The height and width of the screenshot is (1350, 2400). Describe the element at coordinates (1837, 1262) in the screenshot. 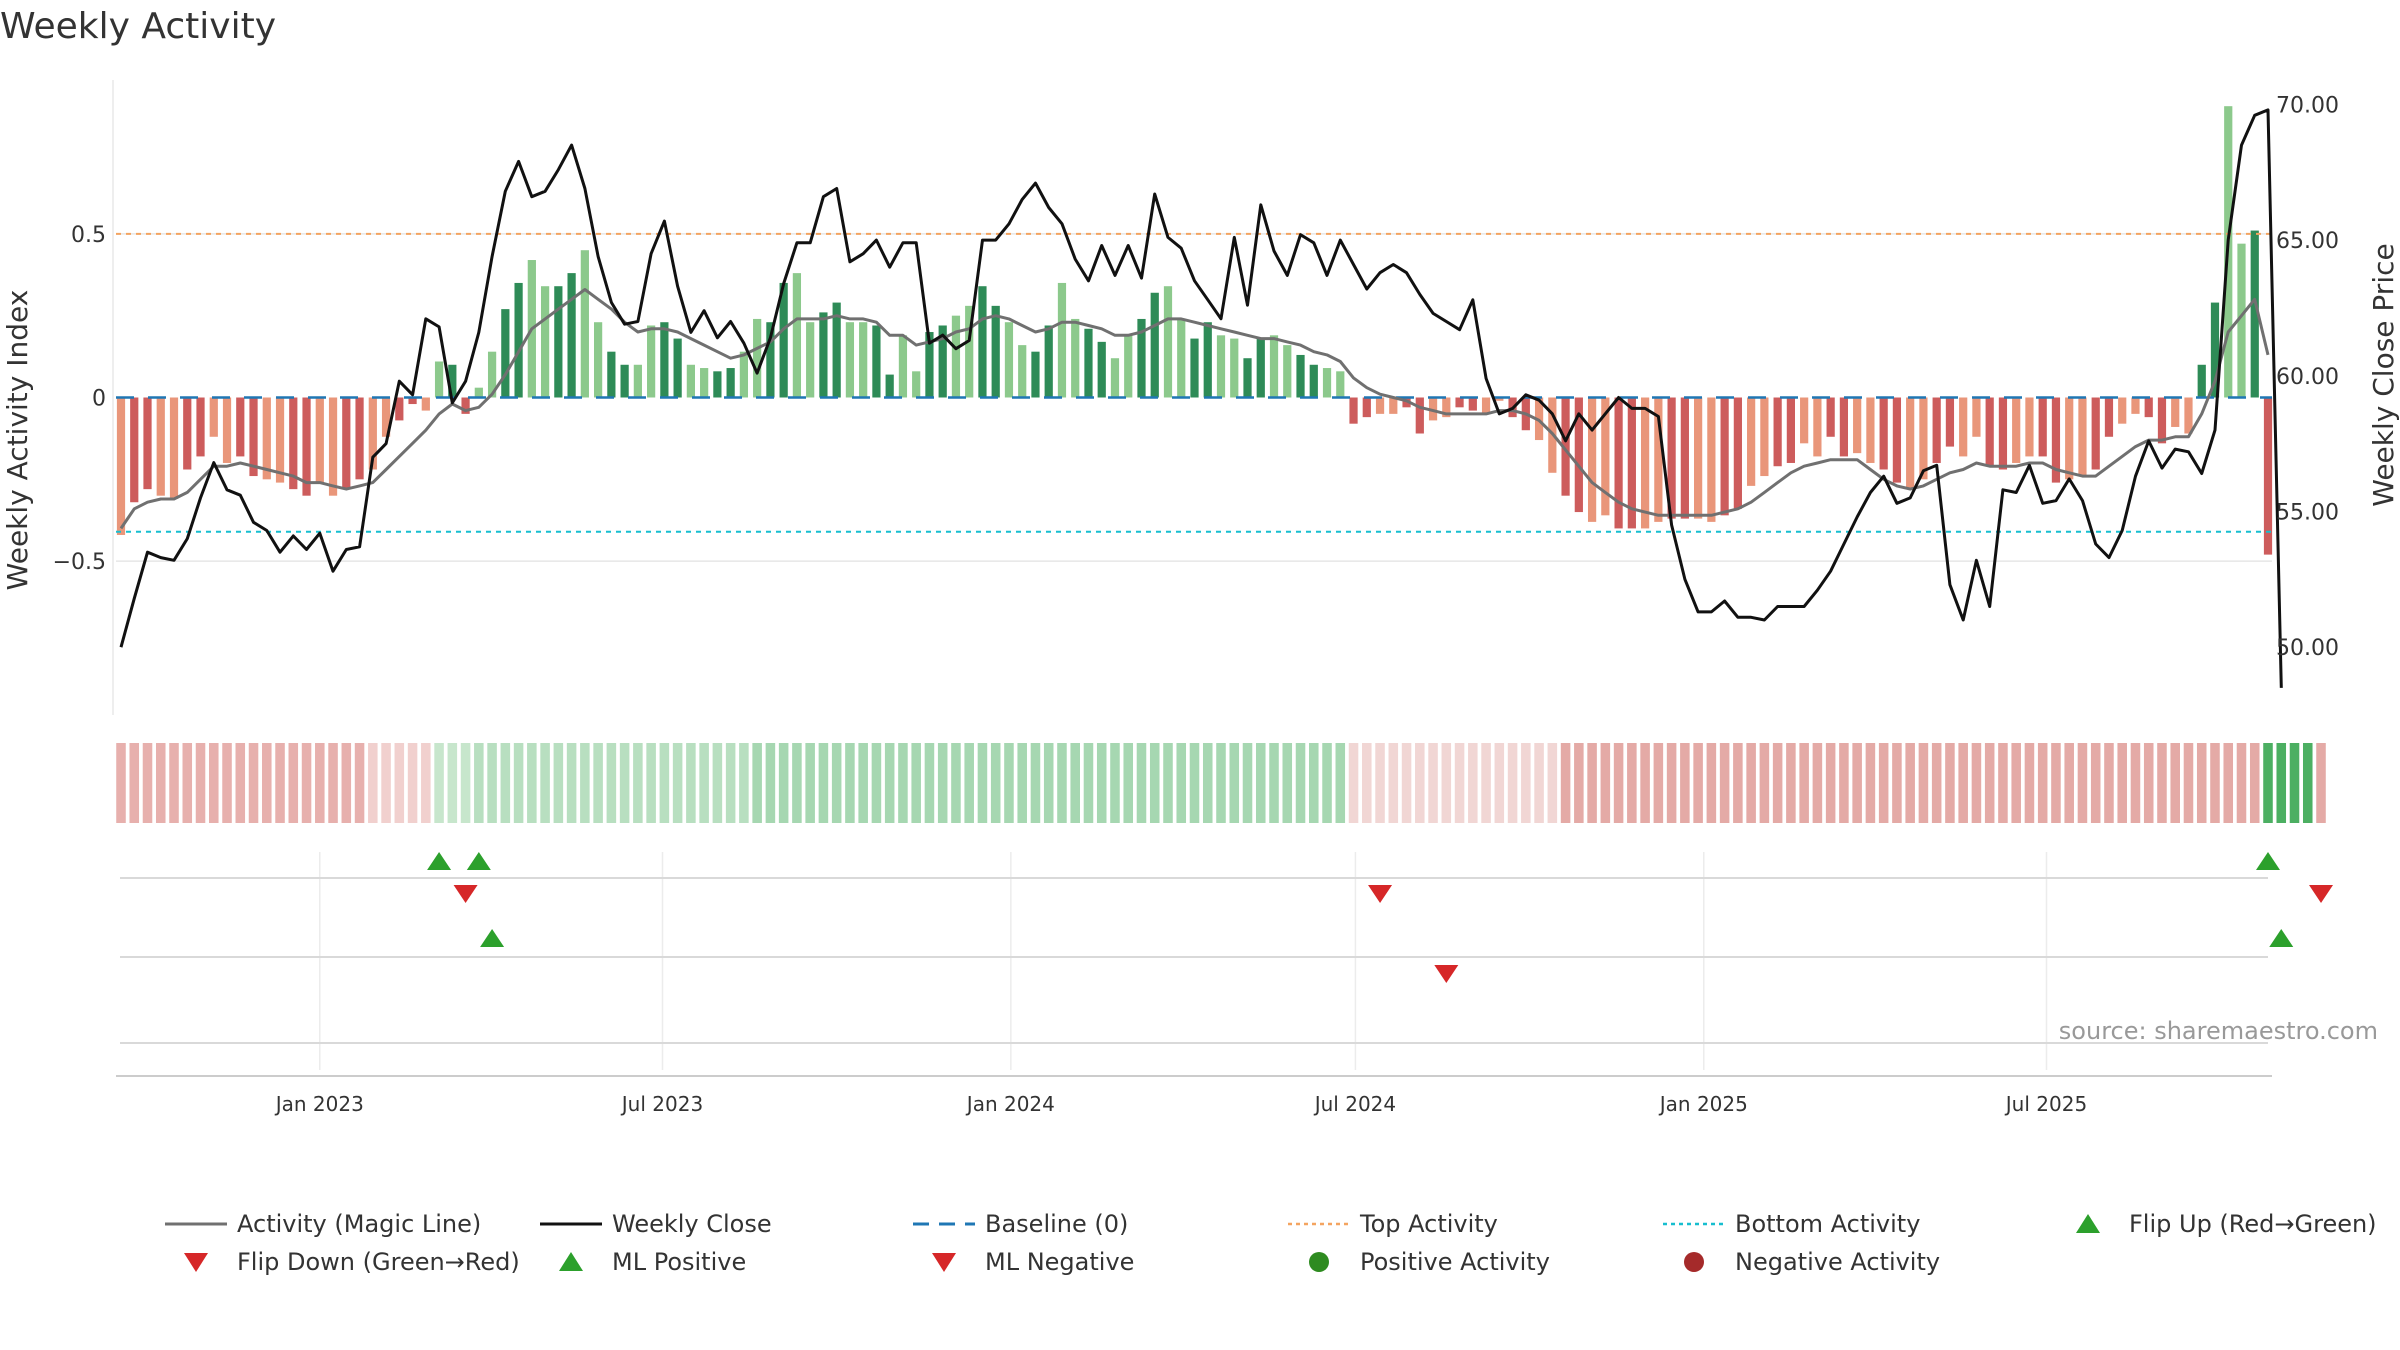

I see `legend-label-10: Negative Activity` at that location.